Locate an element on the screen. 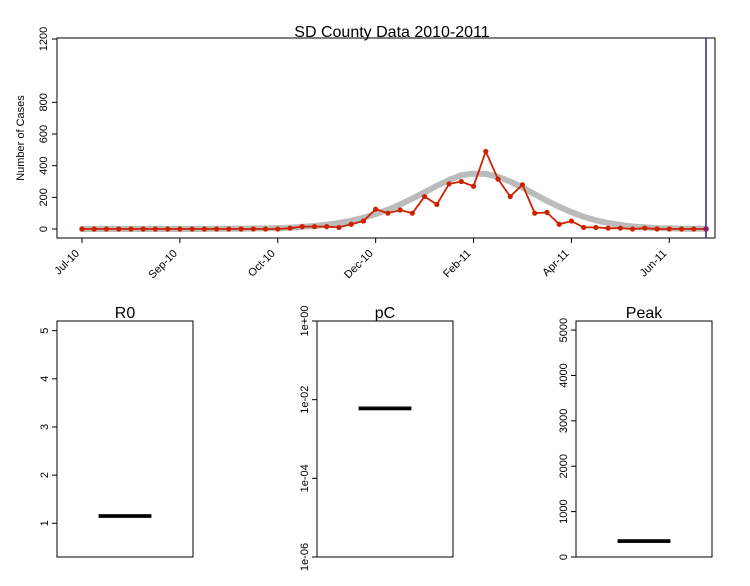  box-body-r0 is located at coordinates (125, 516).